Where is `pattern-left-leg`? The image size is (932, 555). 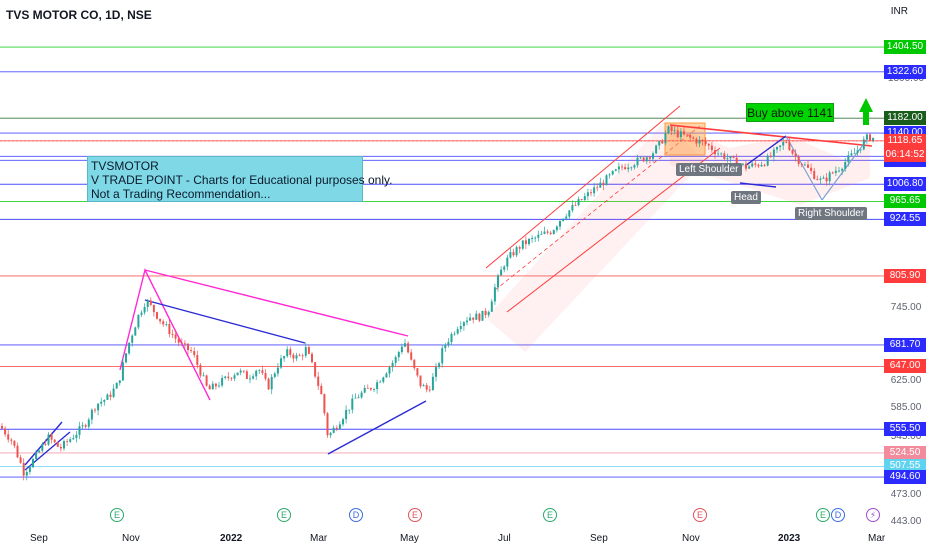 pattern-left-leg is located at coordinates (765, 151).